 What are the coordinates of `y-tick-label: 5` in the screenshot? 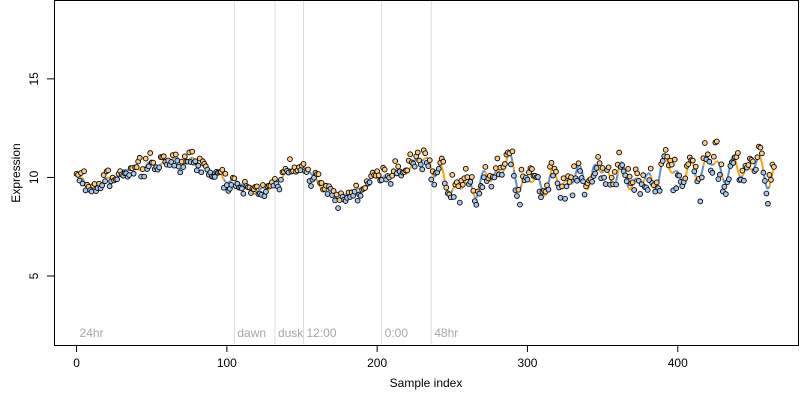 It's located at (34, 275).